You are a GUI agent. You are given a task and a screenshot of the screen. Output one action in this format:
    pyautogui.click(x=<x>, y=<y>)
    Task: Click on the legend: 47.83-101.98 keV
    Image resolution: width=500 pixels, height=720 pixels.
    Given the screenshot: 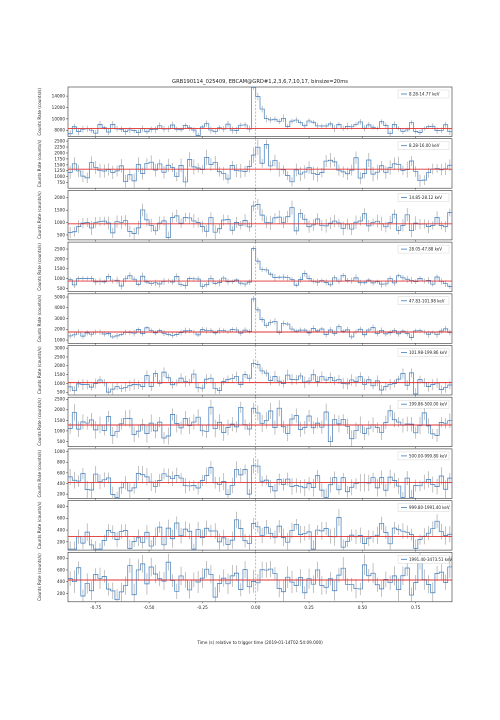 What is the action you would take?
    pyautogui.click(x=423, y=300)
    